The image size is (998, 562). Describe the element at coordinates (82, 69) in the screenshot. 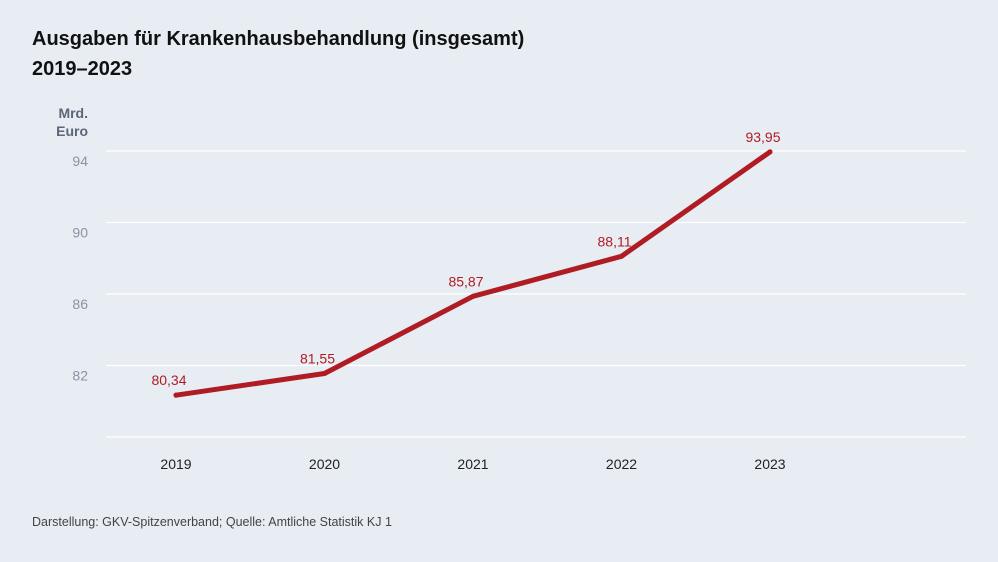

I see `chart-title-line2: 2019–2023` at that location.